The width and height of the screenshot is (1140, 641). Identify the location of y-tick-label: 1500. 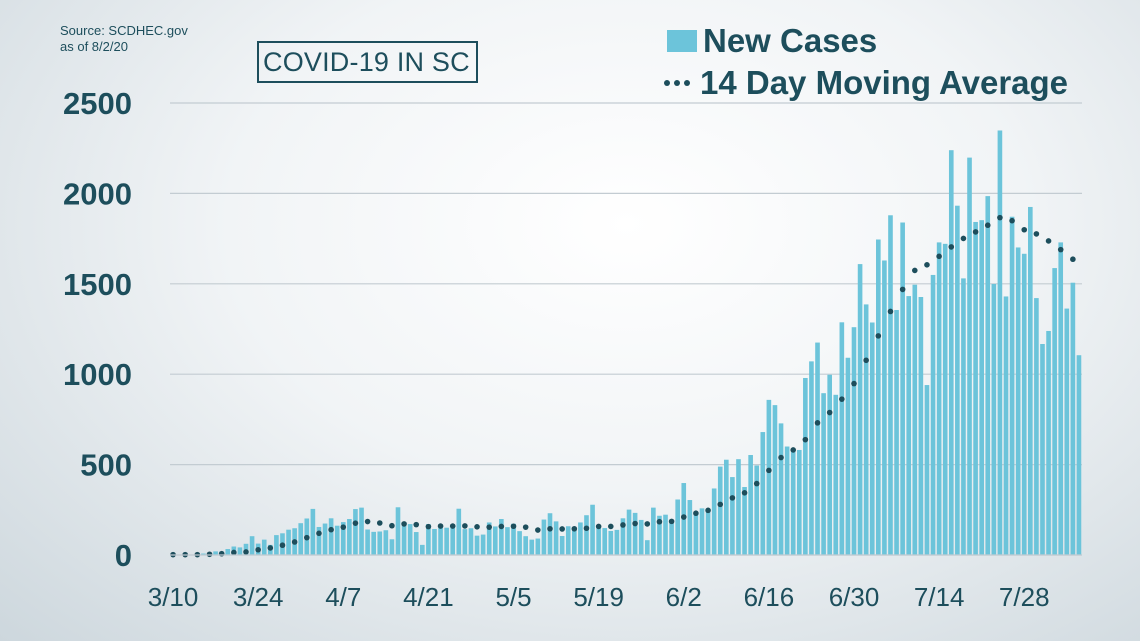
(97, 284).